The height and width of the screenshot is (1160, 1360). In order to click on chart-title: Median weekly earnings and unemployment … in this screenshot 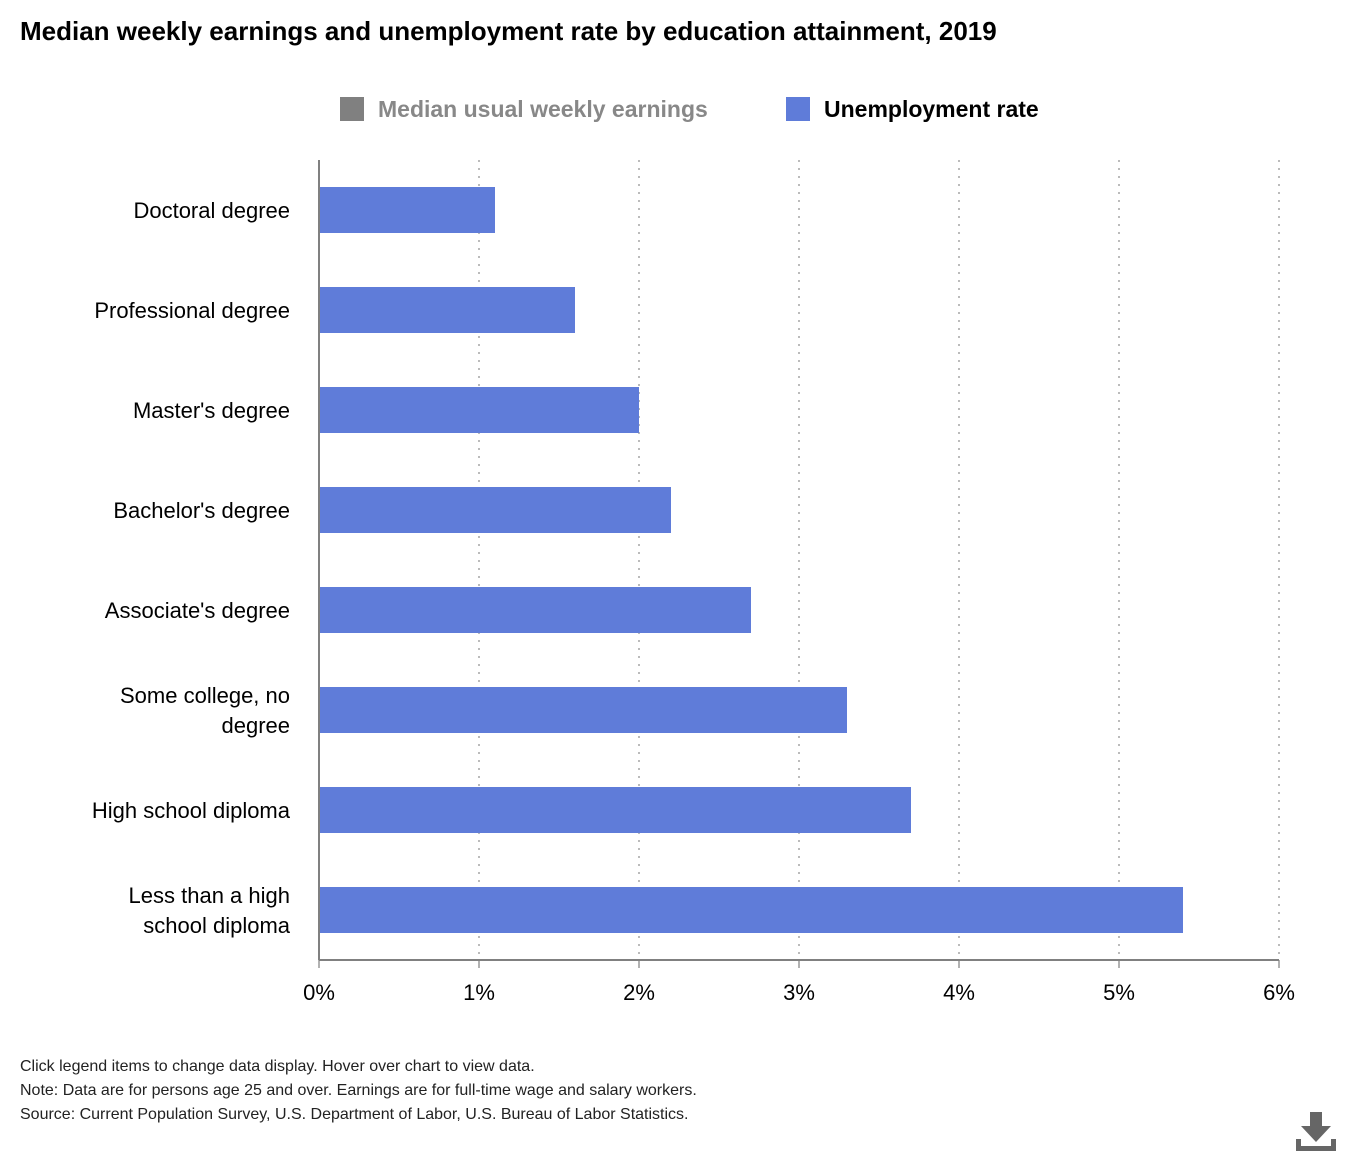, I will do `click(508, 31)`.